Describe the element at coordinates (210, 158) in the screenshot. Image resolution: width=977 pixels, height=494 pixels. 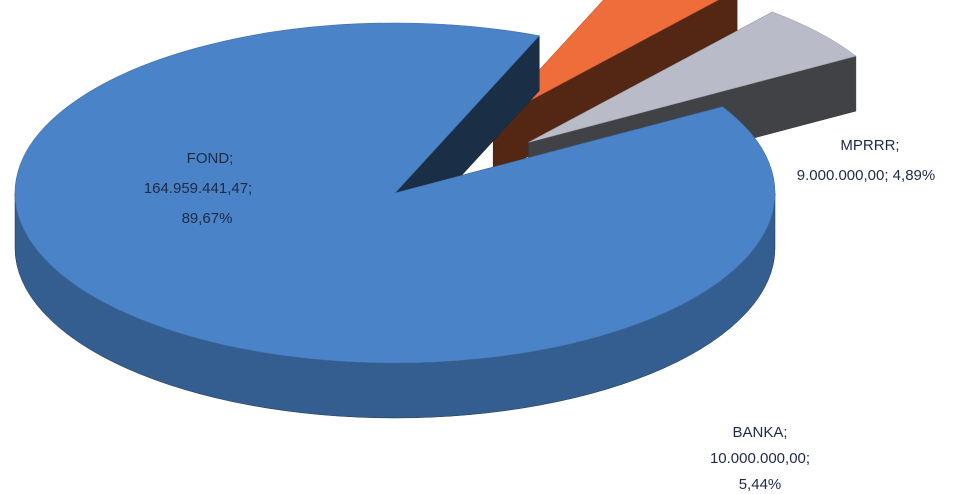
I see `data-label-fond-line-1: FOND;` at that location.